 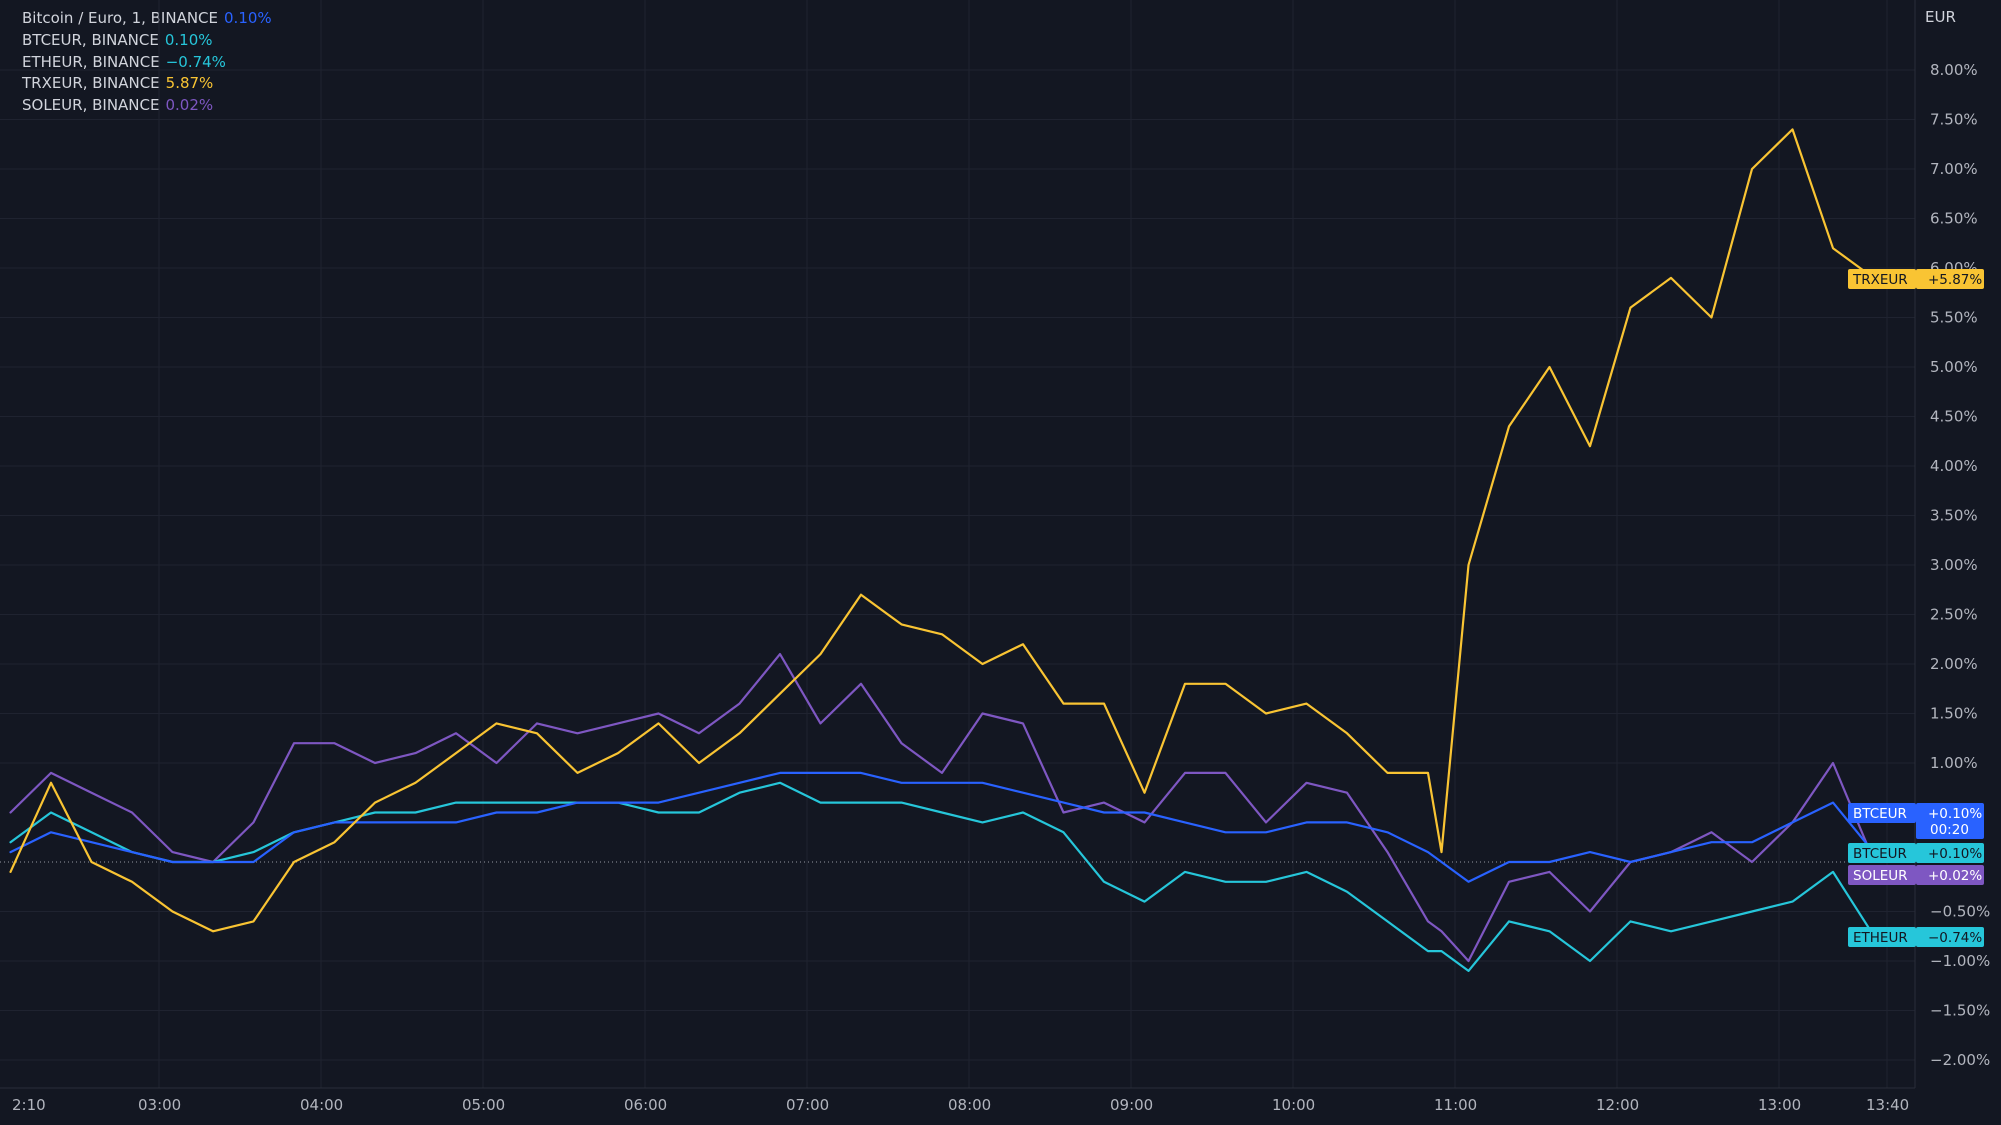 What do you see at coordinates (1940, 17) in the screenshot?
I see `price-axis-unit: EUR` at bounding box center [1940, 17].